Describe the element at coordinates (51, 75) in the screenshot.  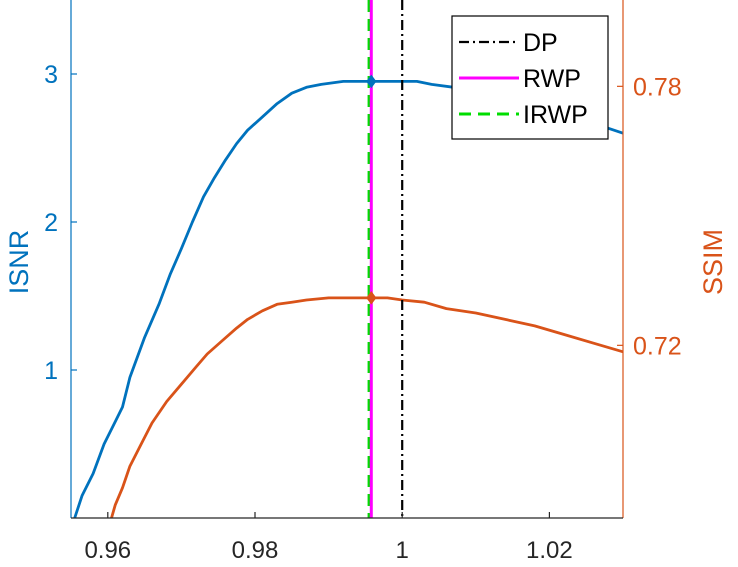
I see `y-left-tick-label: 3` at that location.